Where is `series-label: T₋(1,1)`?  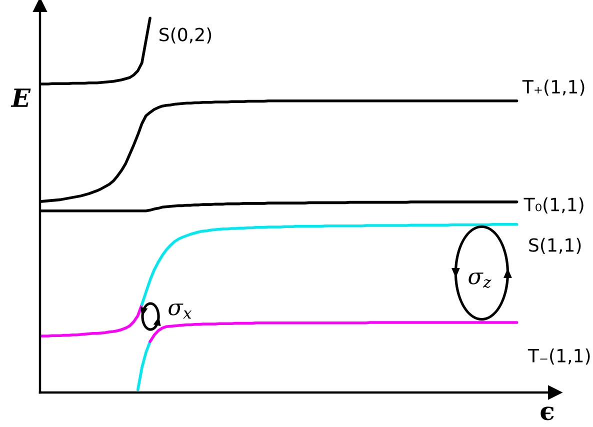 series-label: T₋(1,1) is located at coordinates (559, 356).